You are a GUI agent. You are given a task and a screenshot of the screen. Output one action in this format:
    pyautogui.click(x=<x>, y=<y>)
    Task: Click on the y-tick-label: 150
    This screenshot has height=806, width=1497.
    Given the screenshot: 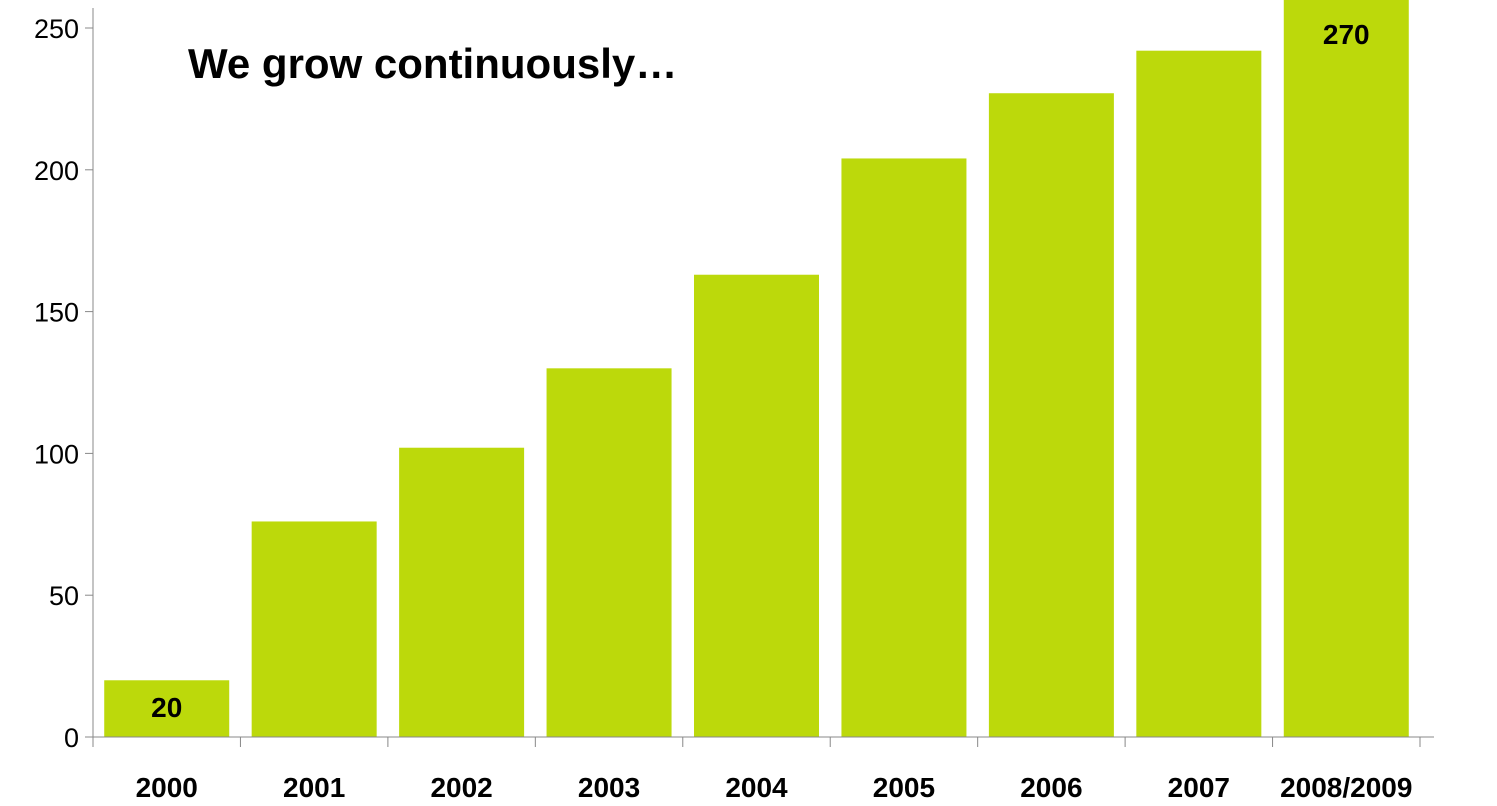 What is the action you would take?
    pyautogui.click(x=56, y=313)
    